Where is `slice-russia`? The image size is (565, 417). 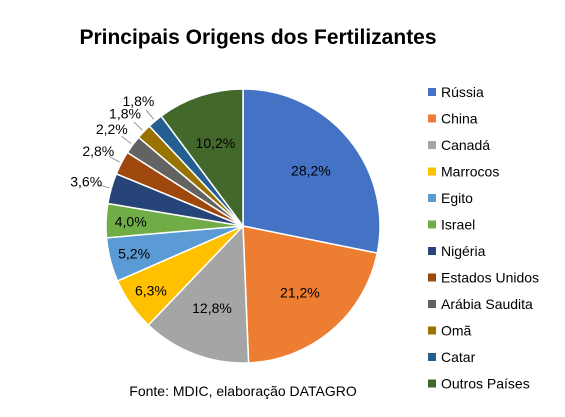
slice-russia is located at coordinates (311, 171).